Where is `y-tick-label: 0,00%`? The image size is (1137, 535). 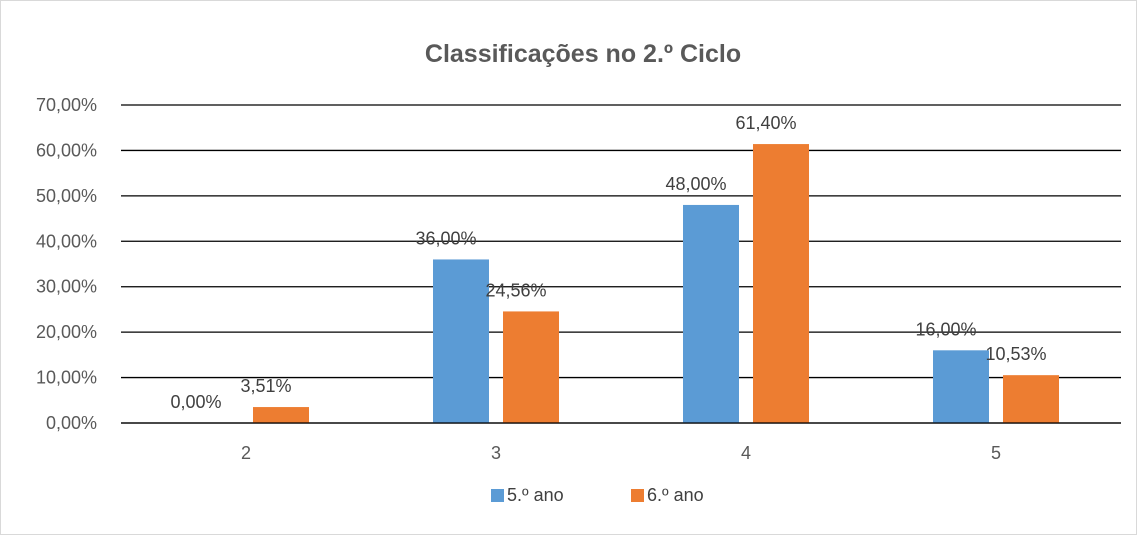 y-tick-label: 0,00% is located at coordinates (71, 423).